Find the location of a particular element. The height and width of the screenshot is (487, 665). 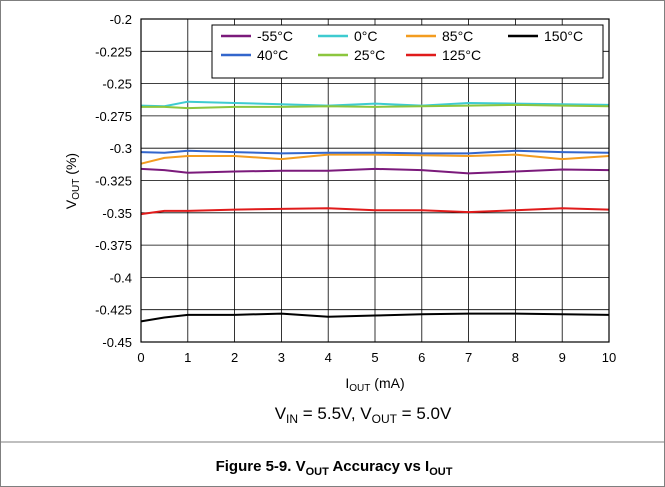

legend-box is located at coordinates (407, 51).